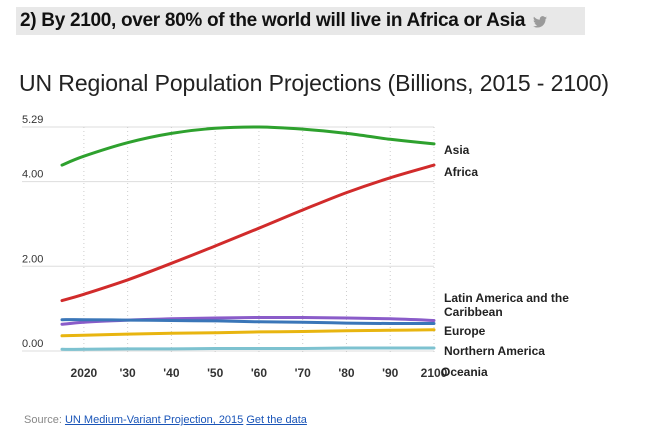 The image size is (668, 437). Describe the element at coordinates (248, 333) in the screenshot. I see `series-line-northern-america` at that location.